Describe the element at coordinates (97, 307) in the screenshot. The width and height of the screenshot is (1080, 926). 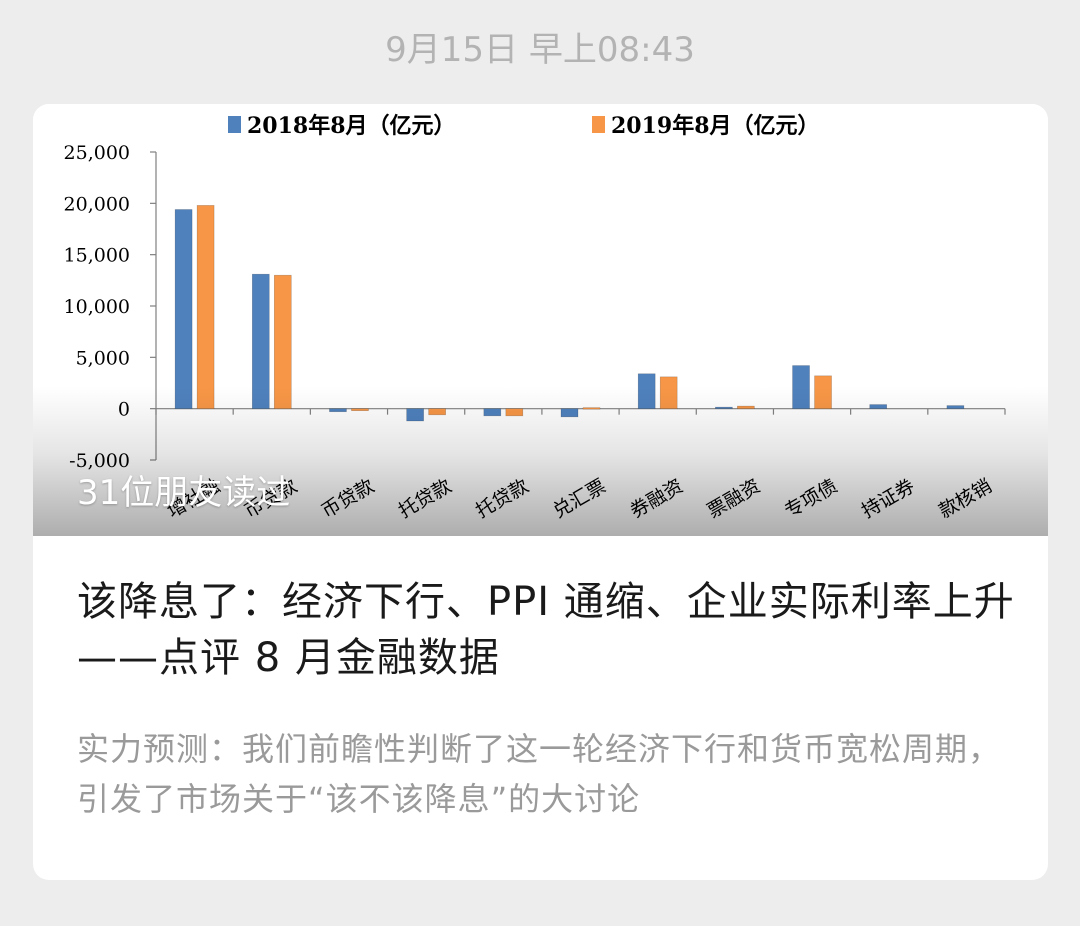
I see `y-tick-label: 10,000` at that location.